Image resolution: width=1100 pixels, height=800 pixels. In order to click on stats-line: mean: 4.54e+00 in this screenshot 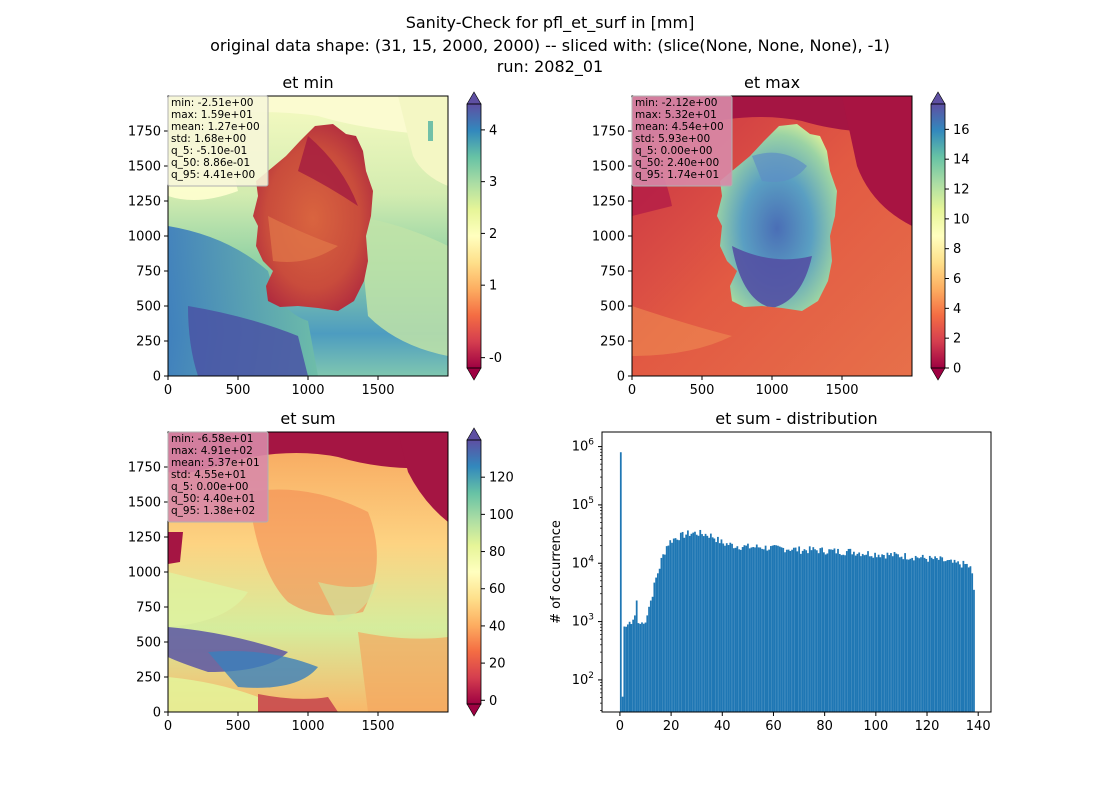, I will do `click(679, 127)`.